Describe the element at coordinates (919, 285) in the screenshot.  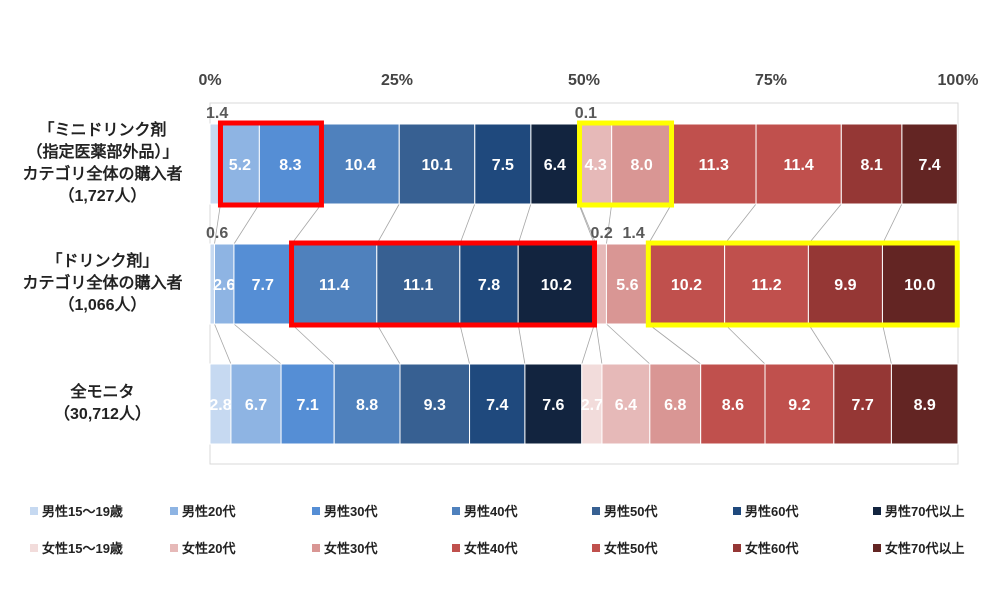
I see `data-label: 10.0` at that location.